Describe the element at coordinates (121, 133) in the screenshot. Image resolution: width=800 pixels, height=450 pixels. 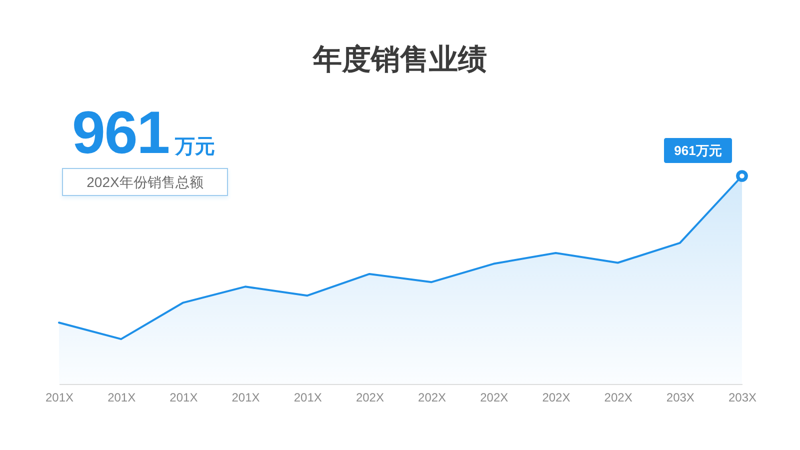
I see `text: 961` at that location.